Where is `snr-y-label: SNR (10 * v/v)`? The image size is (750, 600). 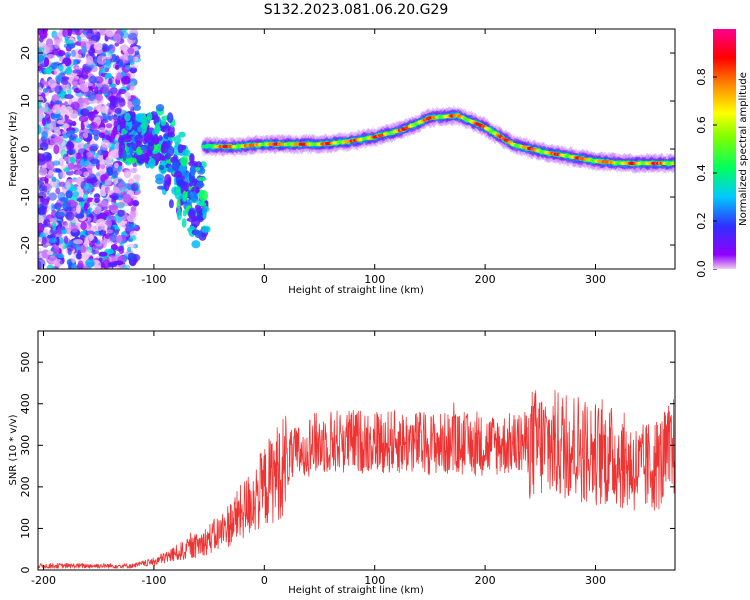
snr-y-label: SNR (10 * v/v) is located at coordinates (13, 449).